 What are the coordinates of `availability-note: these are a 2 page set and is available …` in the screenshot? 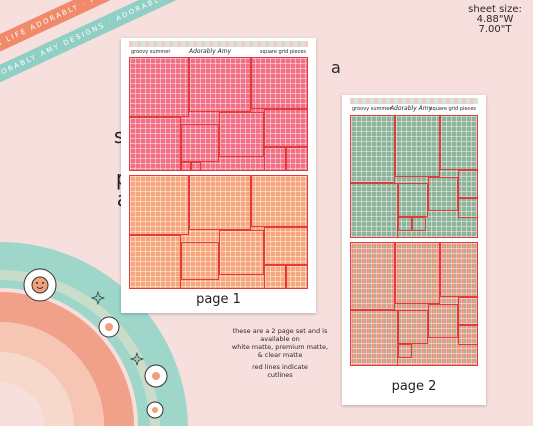 It's located at (280, 353).